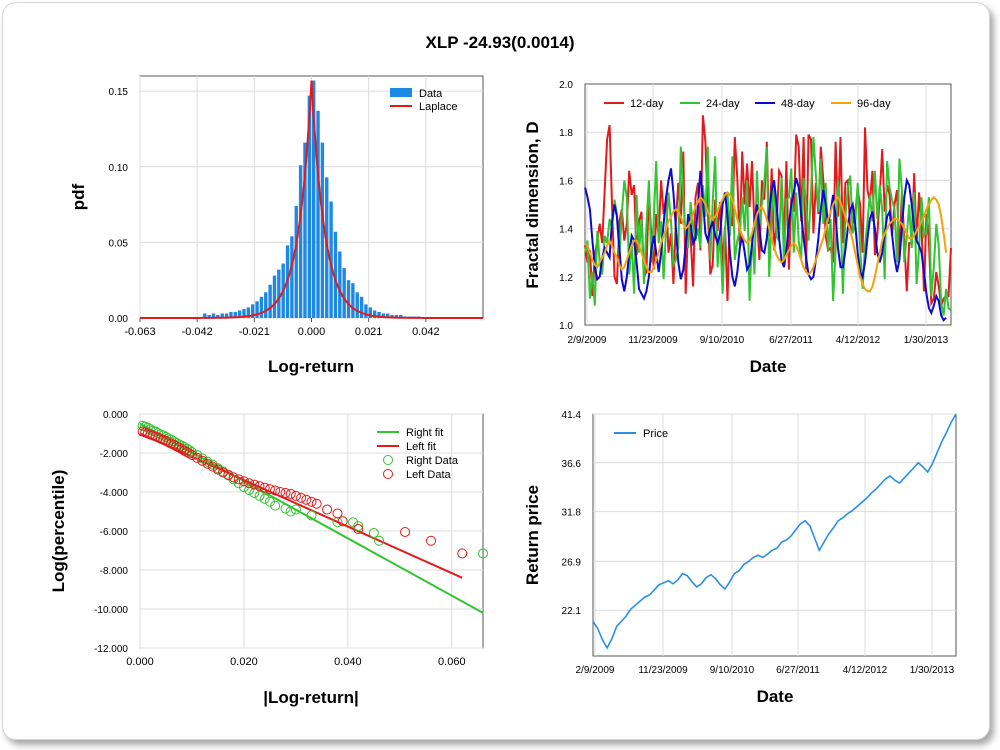  I want to click on pdf-legend: Data Laplace, so click(424, 100).